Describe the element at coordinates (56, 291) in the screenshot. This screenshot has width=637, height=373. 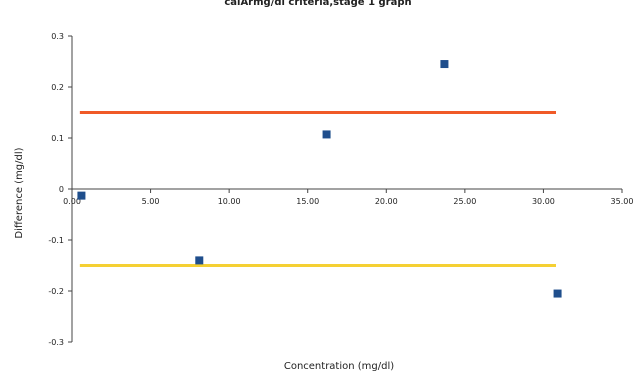
I see `y-tick-label: -0.2` at that location.